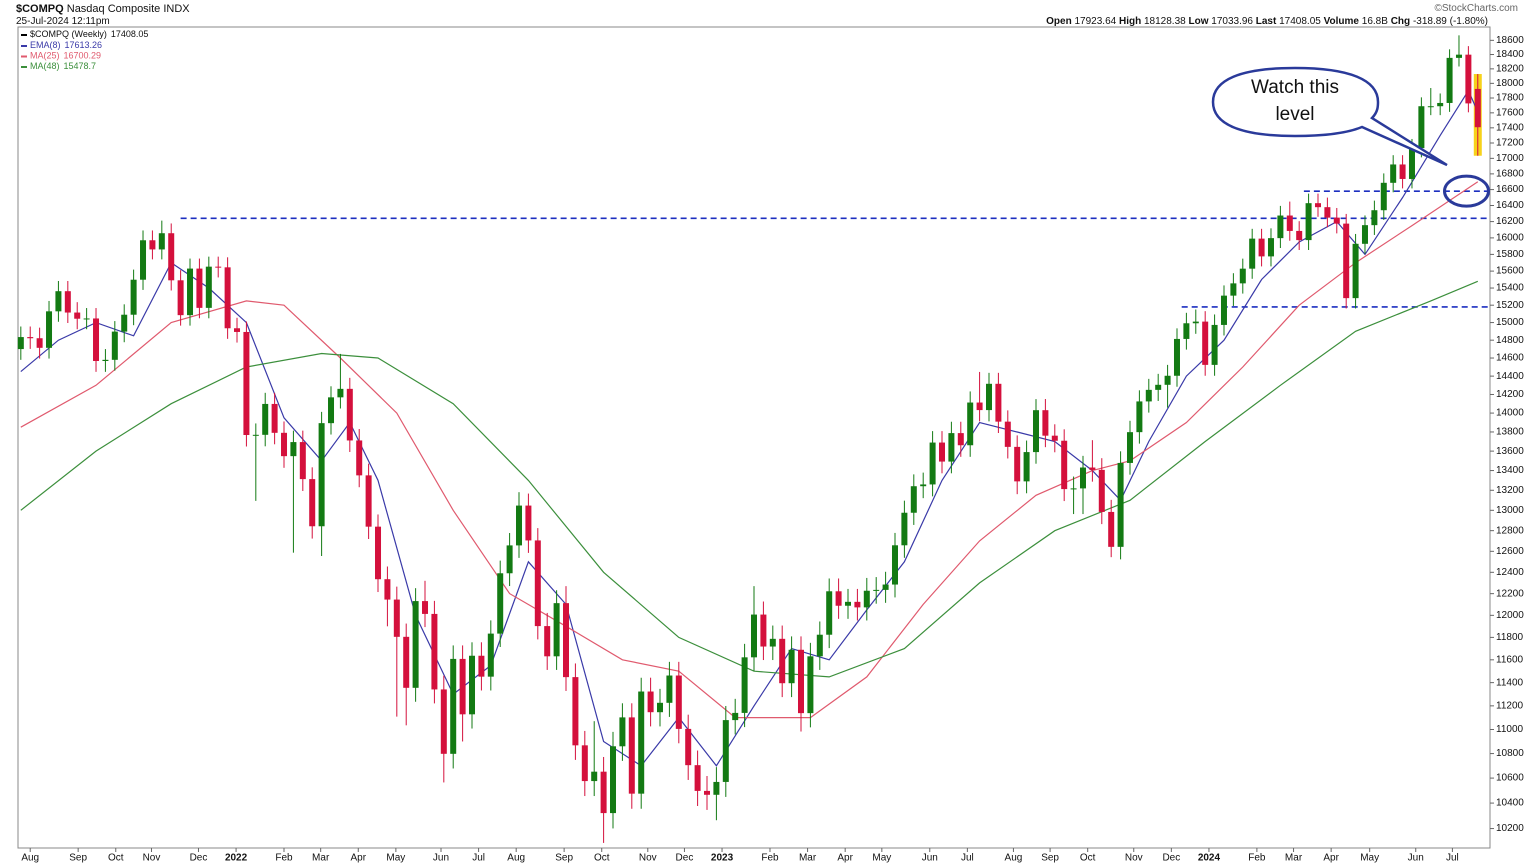  What do you see at coordinates (1050, 858) in the screenshot?
I see `x-tick-label: Sep` at bounding box center [1050, 858].